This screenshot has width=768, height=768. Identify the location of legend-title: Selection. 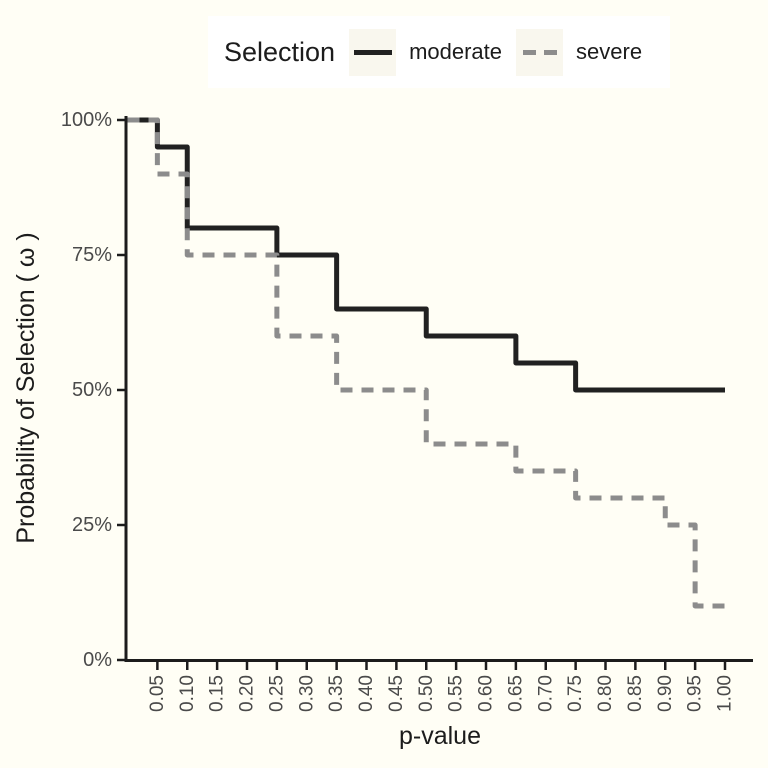
(280, 51).